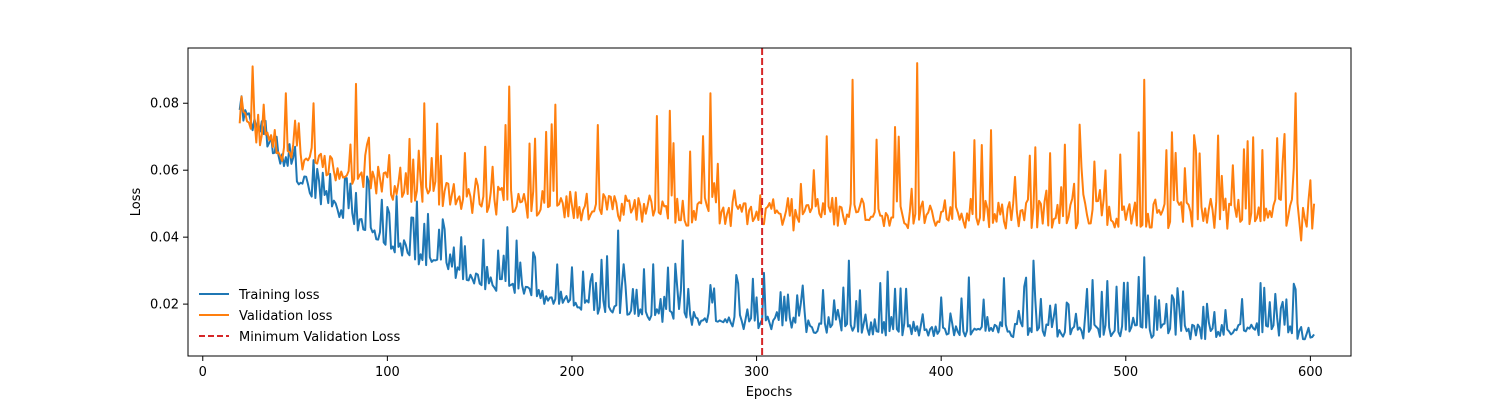  What do you see at coordinates (756, 372) in the screenshot?
I see `x-tick-label-300: 300` at bounding box center [756, 372].